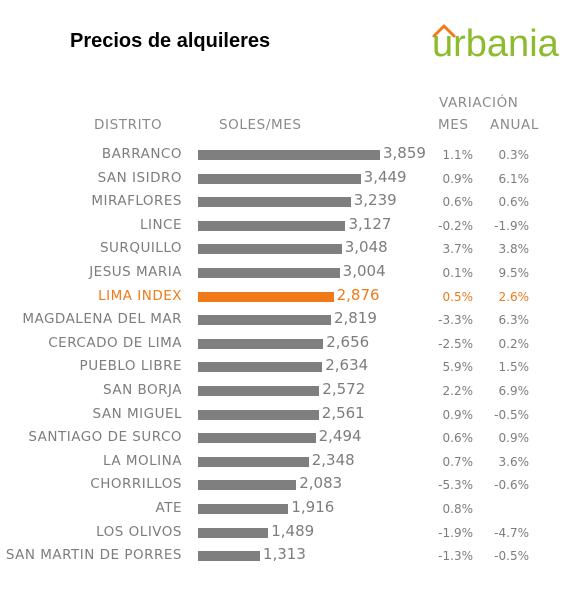 Image resolution: width=579 pixels, height=591 pixels. What do you see at coordinates (139, 531) in the screenshot?
I see `district-label: LOS OLIVOS` at bounding box center [139, 531].